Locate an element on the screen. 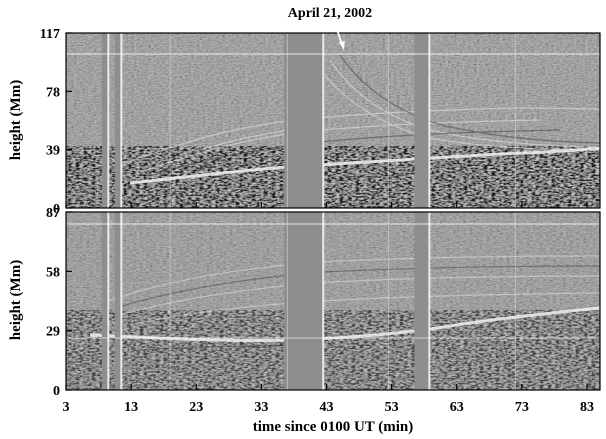 The height and width of the screenshot is (439, 606). x-tick-label: 73 is located at coordinates (522, 407).